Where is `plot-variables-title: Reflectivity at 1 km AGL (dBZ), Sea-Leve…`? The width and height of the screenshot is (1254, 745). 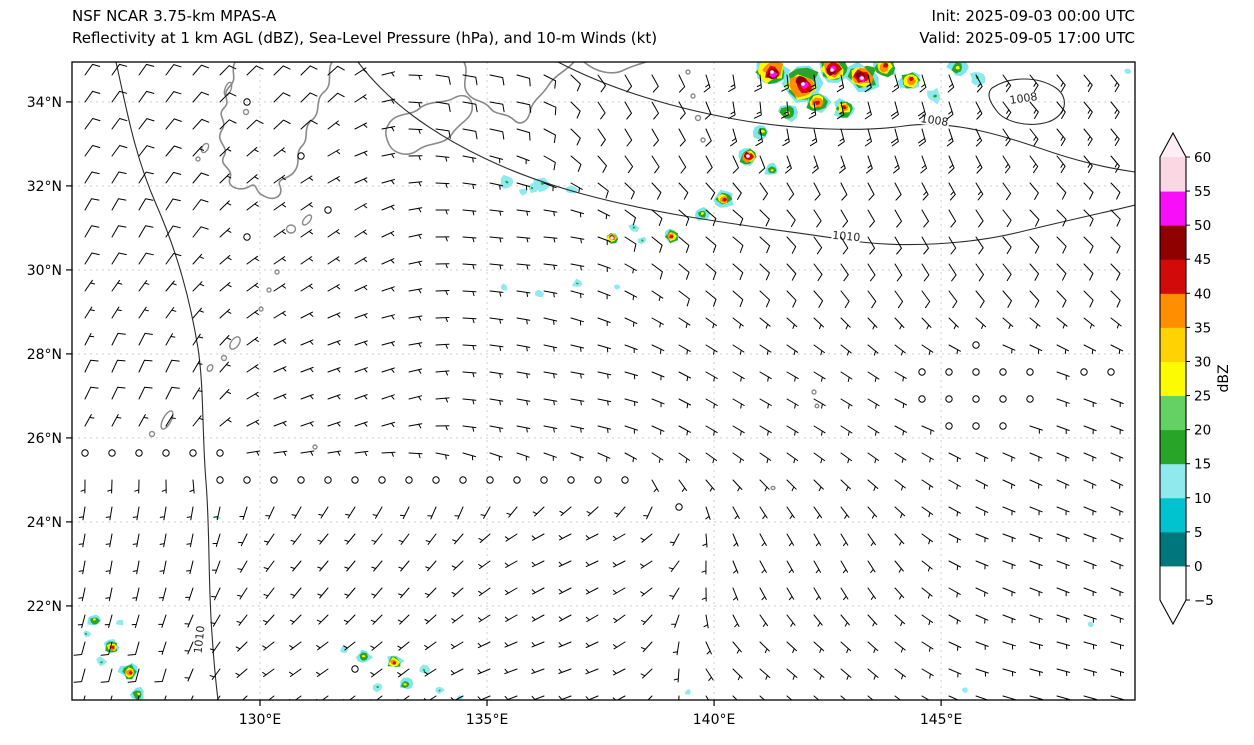
plot-variables-title: Reflectivity at 1 km AGL (dBZ), Sea-Leve… is located at coordinates (365, 38).